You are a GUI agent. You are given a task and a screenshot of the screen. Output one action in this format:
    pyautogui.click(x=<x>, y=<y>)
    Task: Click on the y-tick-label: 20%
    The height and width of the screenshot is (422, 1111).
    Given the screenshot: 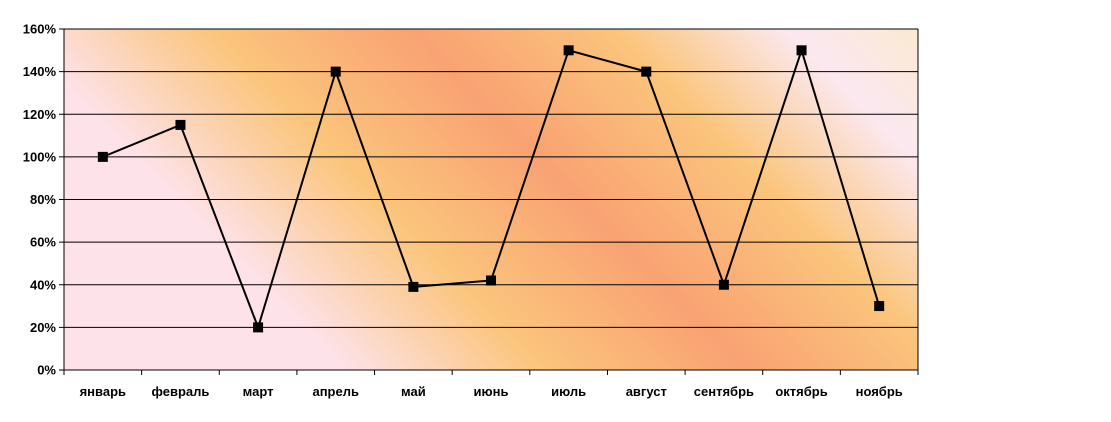 What is the action you would take?
    pyautogui.click(x=43, y=327)
    